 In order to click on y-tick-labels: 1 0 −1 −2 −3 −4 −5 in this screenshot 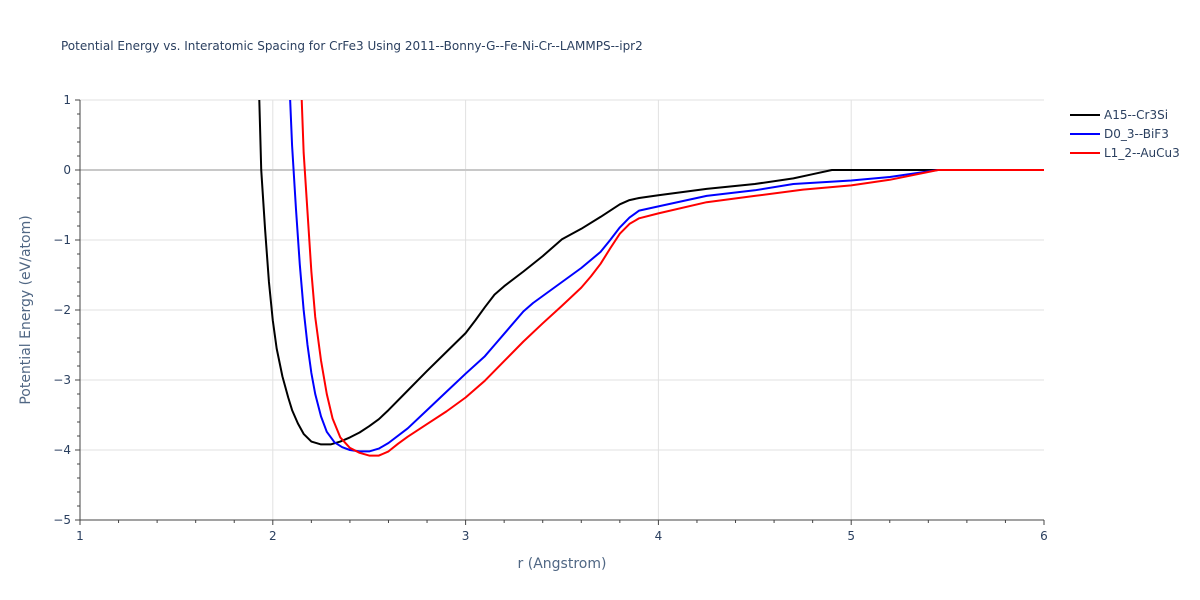, I will do `click(62, 310)`.